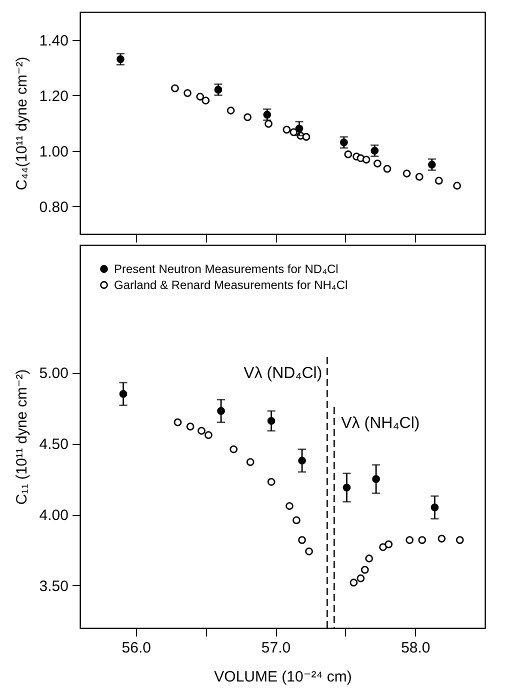 The width and height of the screenshot is (516, 696). Describe the element at coordinates (136, 648) in the screenshot. I see `x-tick-label: 56.0` at that location.